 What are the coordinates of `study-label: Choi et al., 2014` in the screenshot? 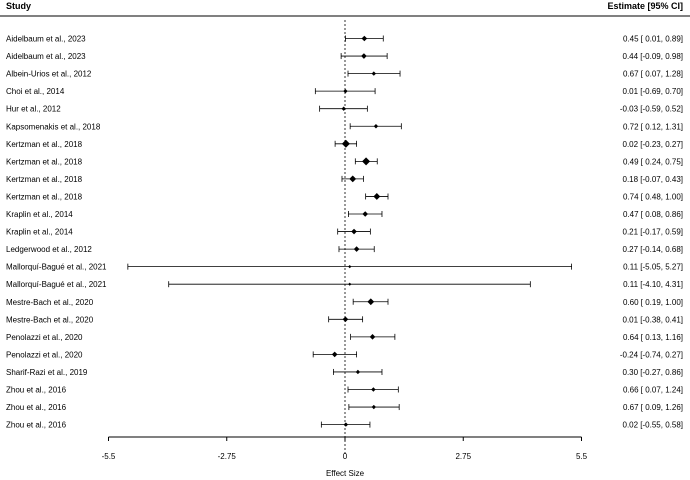 It's located at (35, 91).